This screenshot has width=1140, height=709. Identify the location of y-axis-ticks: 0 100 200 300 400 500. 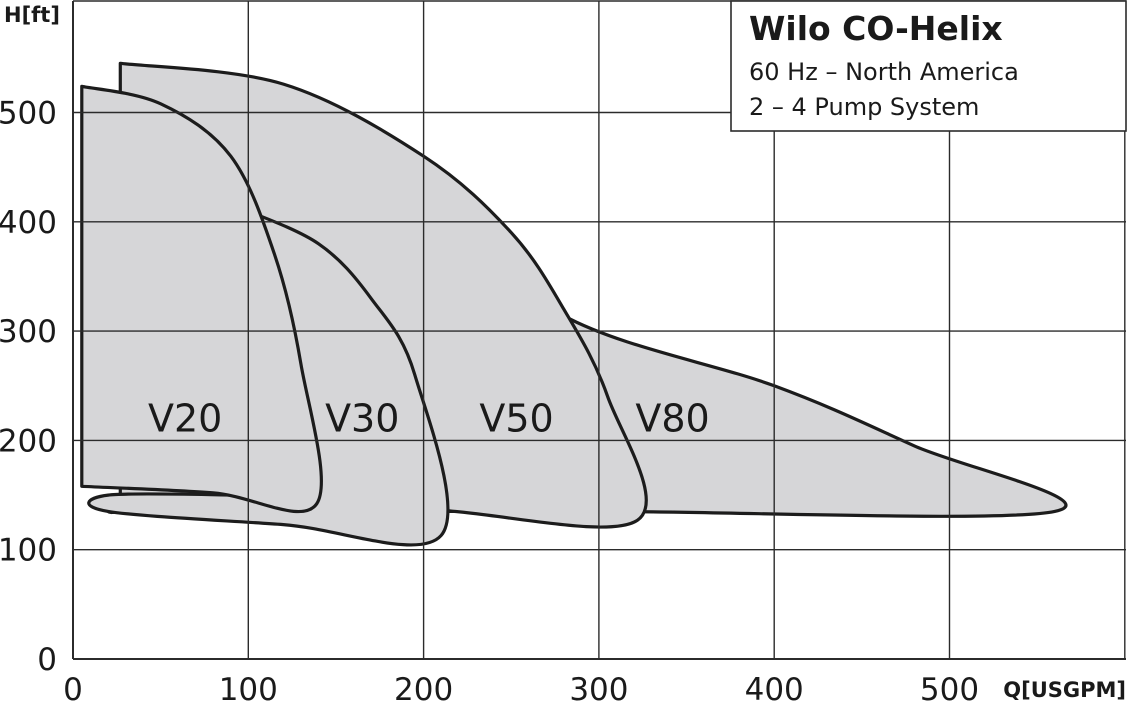
(28, 387).